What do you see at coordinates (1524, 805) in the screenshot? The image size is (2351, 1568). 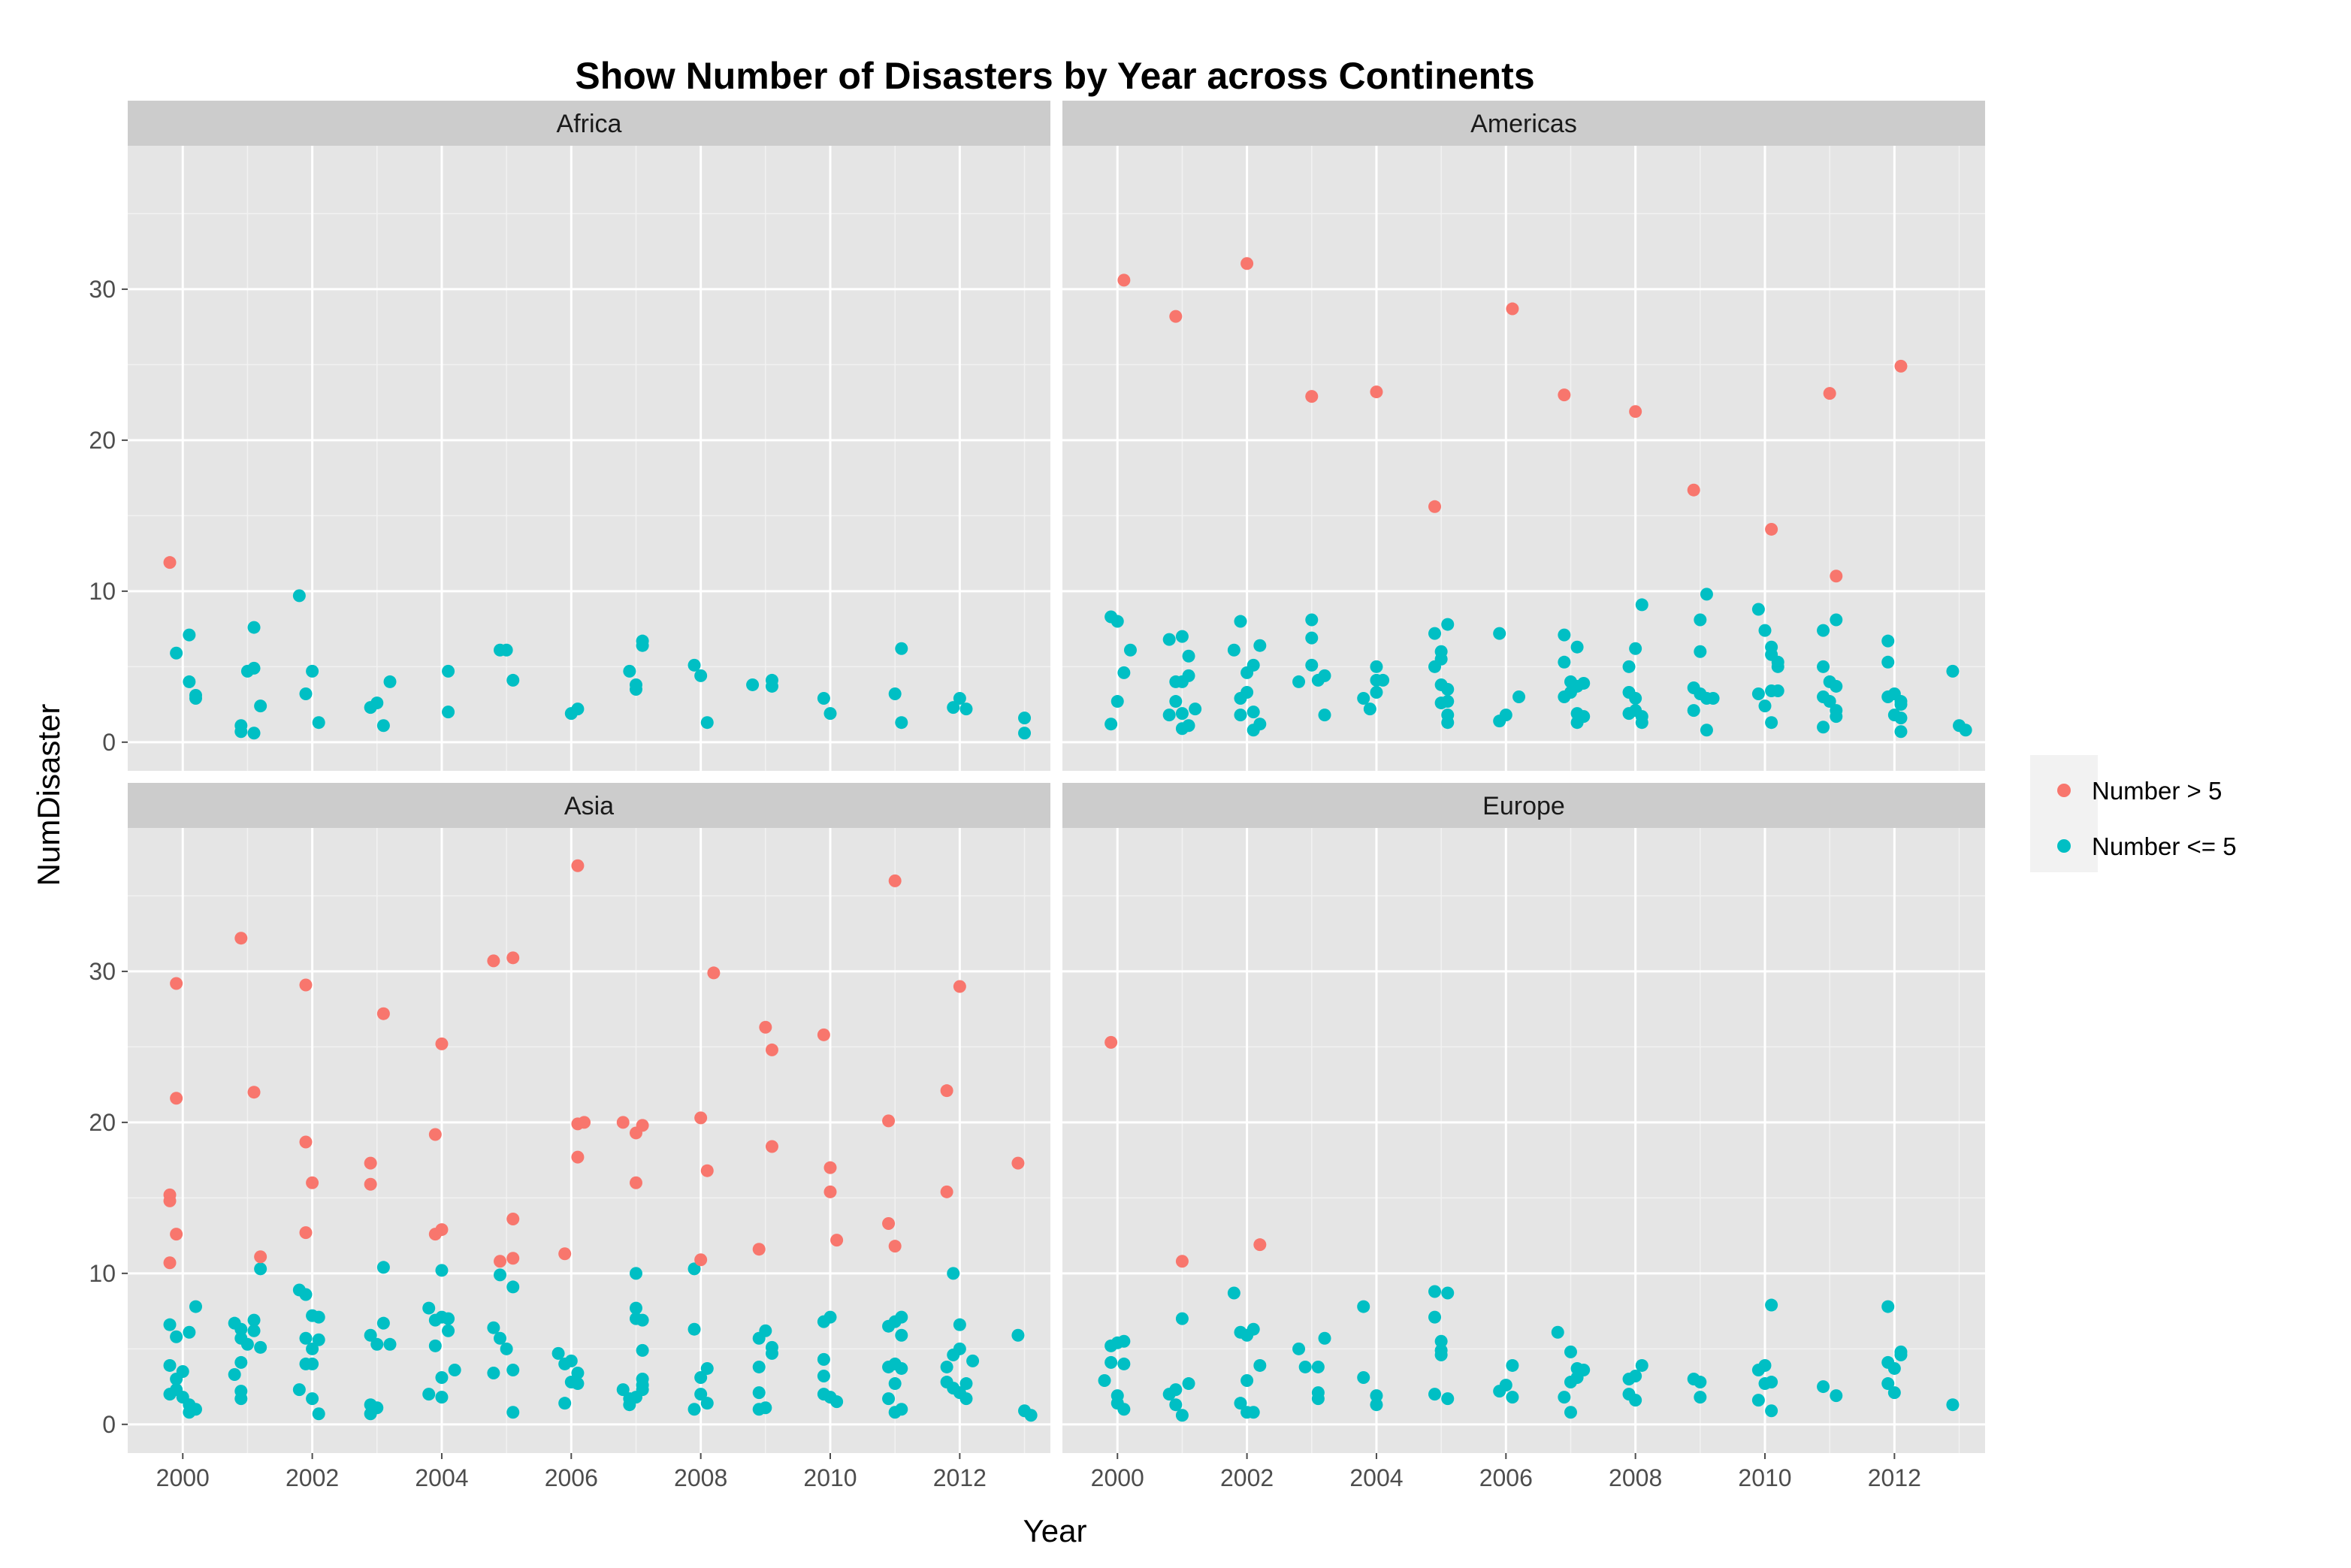 I see `facet-strip-europe` at bounding box center [1524, 805].